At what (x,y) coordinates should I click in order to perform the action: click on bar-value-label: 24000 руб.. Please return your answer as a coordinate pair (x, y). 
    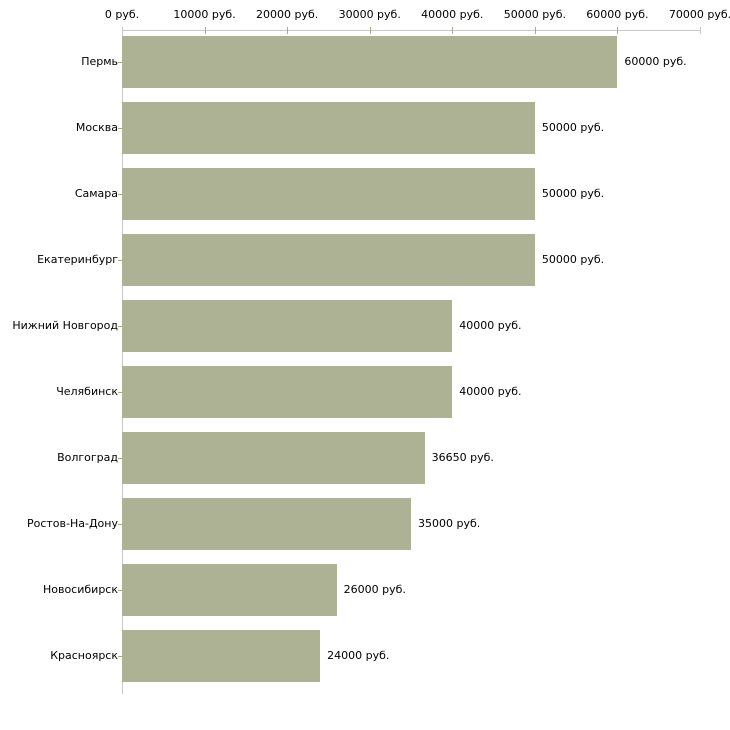
    Looking at the image, I should click on (358, 655).